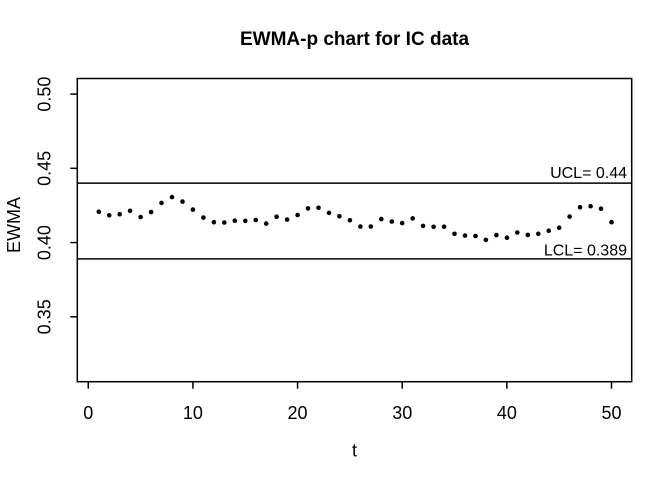  I want to click on x-tick-label: 0, so click(88, 413).